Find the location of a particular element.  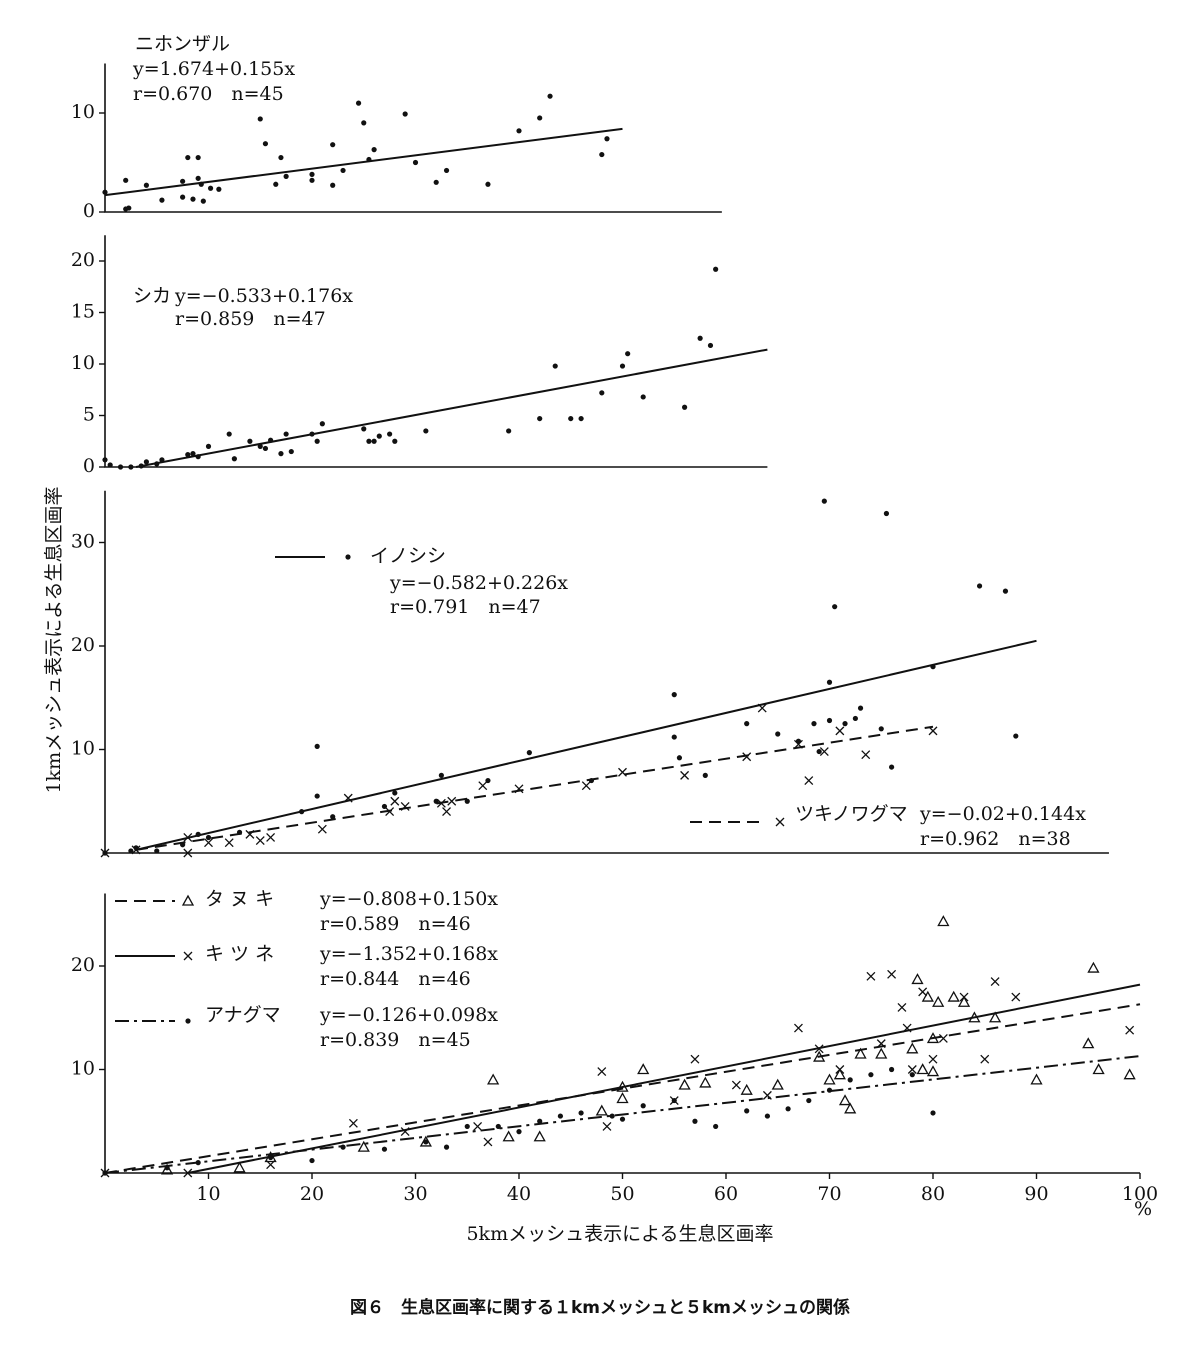

x-tick-label: 30 is located at coordinates (415, 1194).